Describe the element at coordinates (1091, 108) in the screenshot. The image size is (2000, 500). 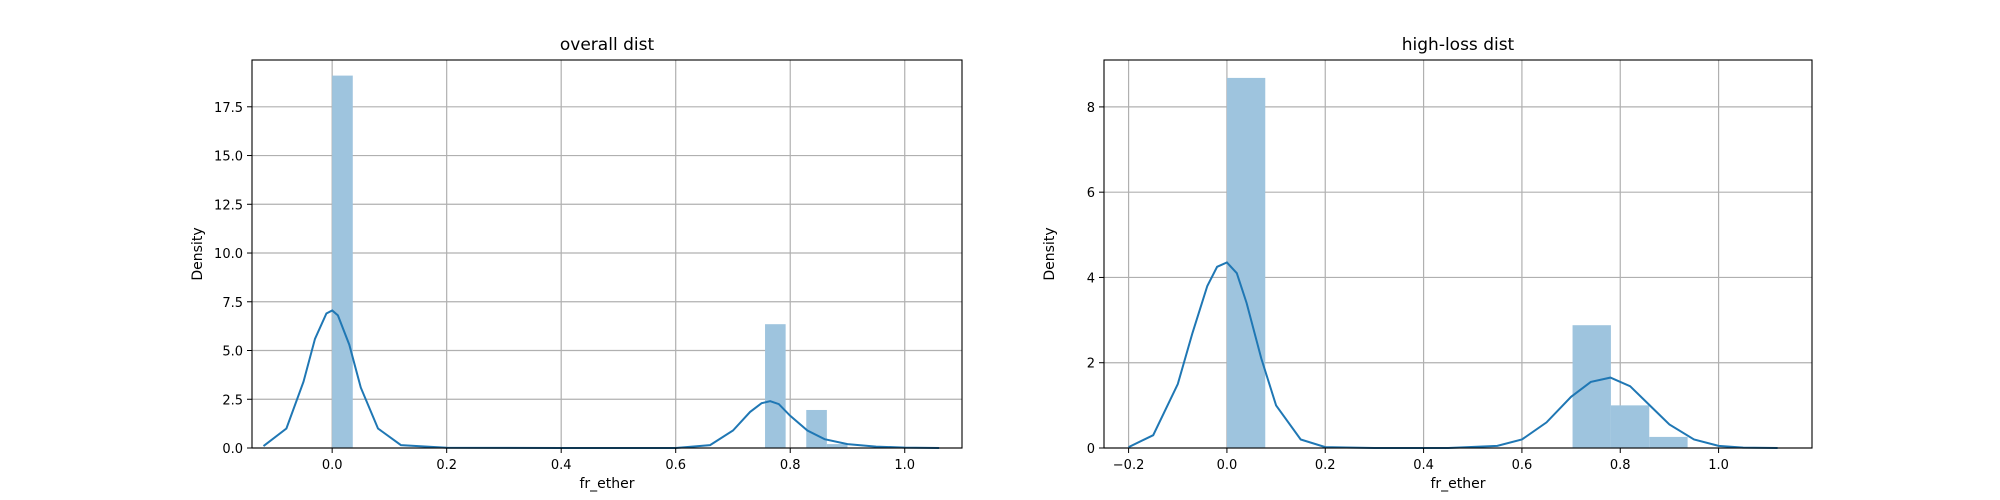
I see `y-tick-label: 8` at that location.